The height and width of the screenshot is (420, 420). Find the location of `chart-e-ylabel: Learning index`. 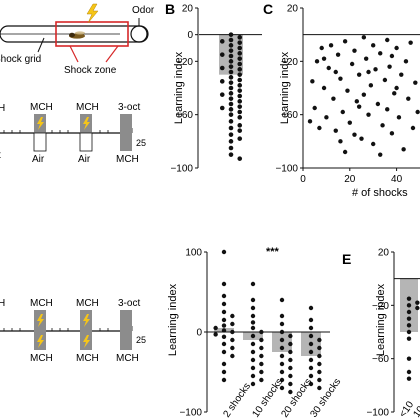

chart-e-ylabel: Learning index is located at coordinates (381, 319).